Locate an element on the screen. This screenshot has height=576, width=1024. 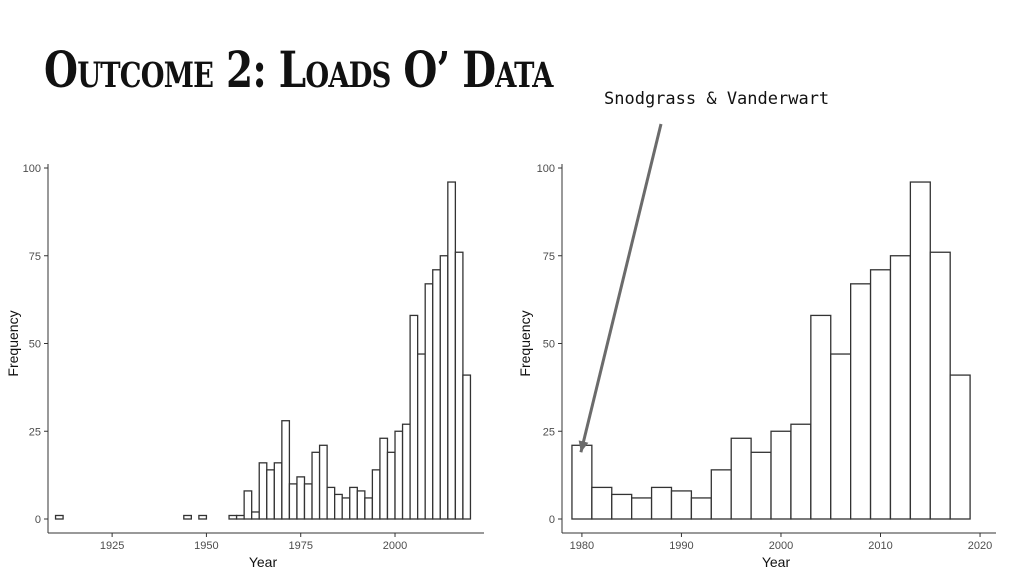
x-tick-label: 2020 is located at coordinates (980, 546).